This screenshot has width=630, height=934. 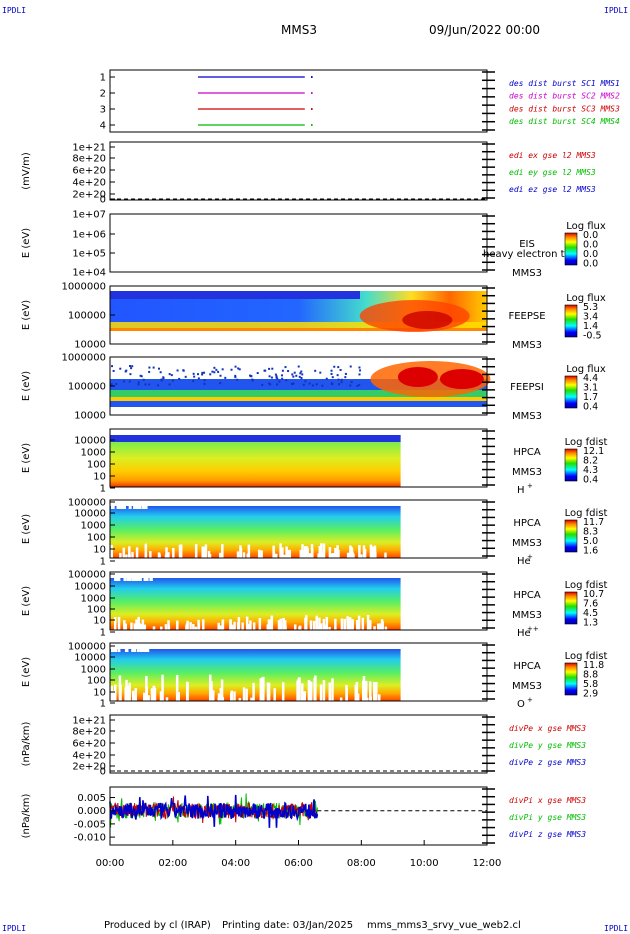 I want to click on colorbar-value: 1.7, so click(x=590, y=397).